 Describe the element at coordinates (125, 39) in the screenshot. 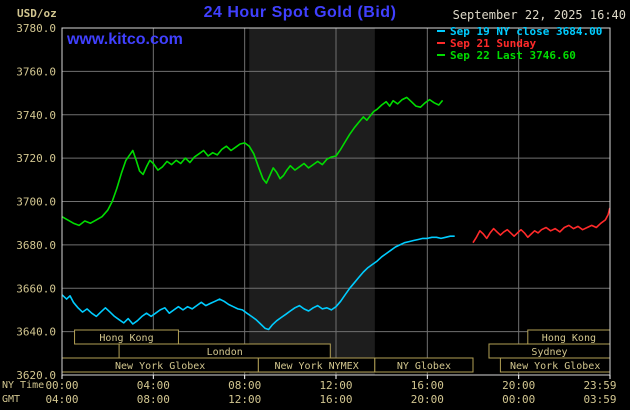

I see `kitco-link: www.kitco.com` at that location.